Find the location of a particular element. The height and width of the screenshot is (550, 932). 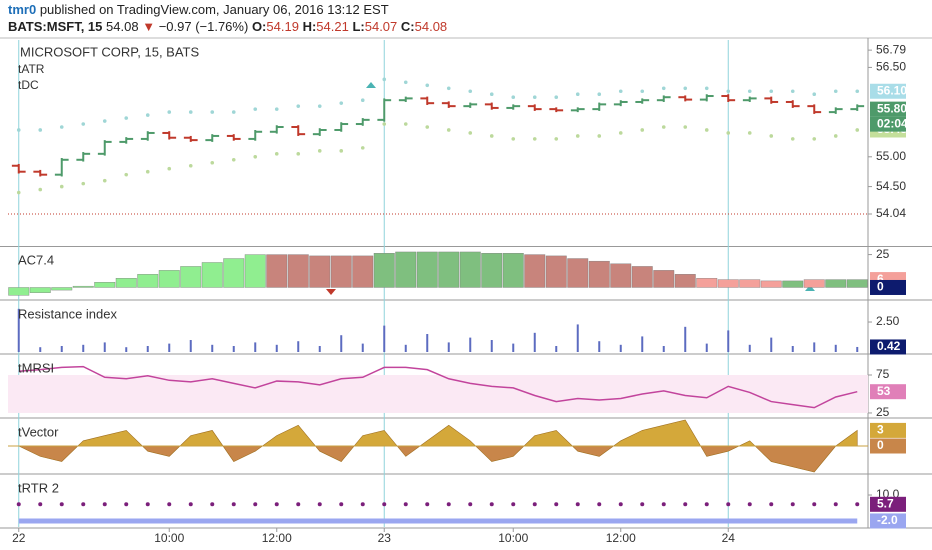

symbol: BATS:MSFT, 15 is located at coordinates (55, 26).